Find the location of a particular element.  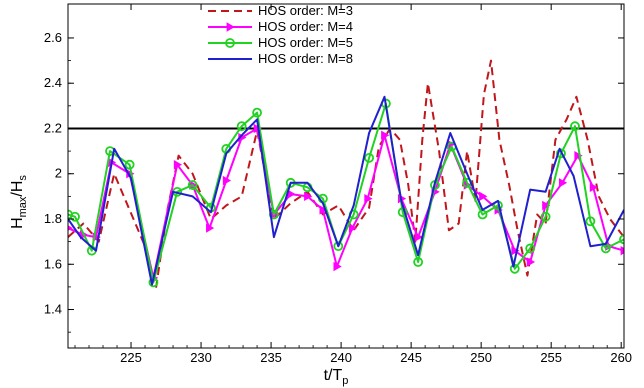

y-axis-title-mid: /H is located at coordinates (17, 189).